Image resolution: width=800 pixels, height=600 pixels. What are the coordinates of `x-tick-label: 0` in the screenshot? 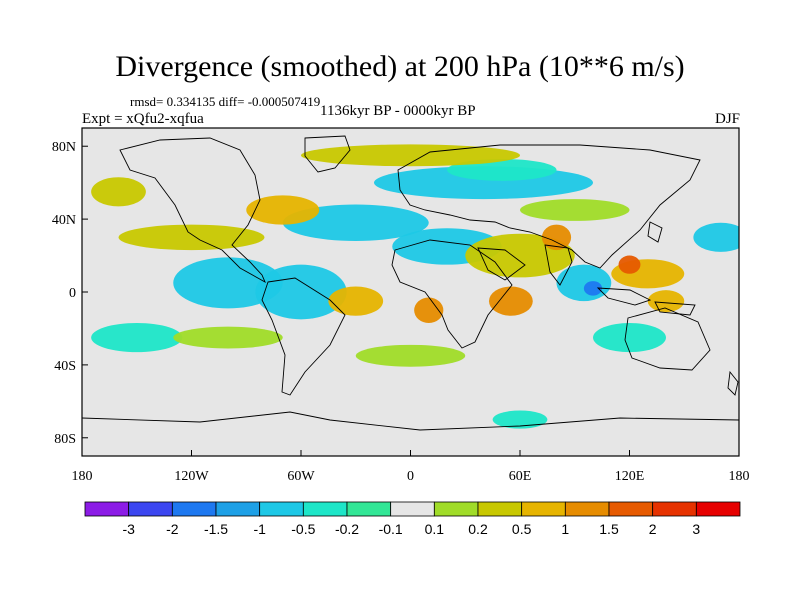 It's located at (410, 476).